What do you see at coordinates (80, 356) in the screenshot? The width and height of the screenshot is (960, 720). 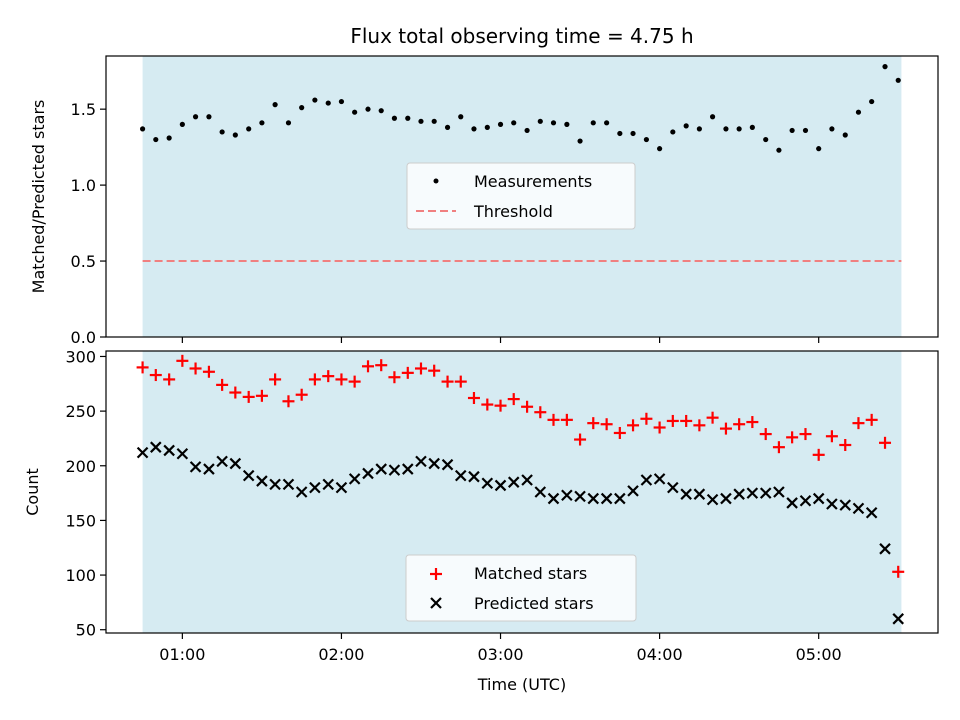 I see `bottom-y-tick-label: 300` at bounding box center [80, 356].